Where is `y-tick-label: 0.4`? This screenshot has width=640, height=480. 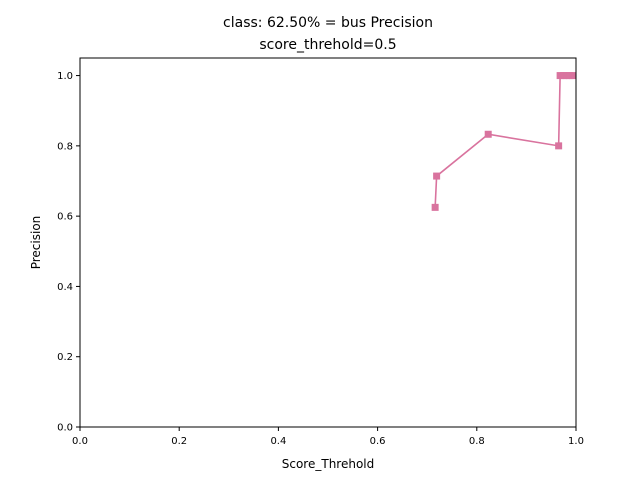
y-tick-label: 0.4 is located at coordinates (65, 287).